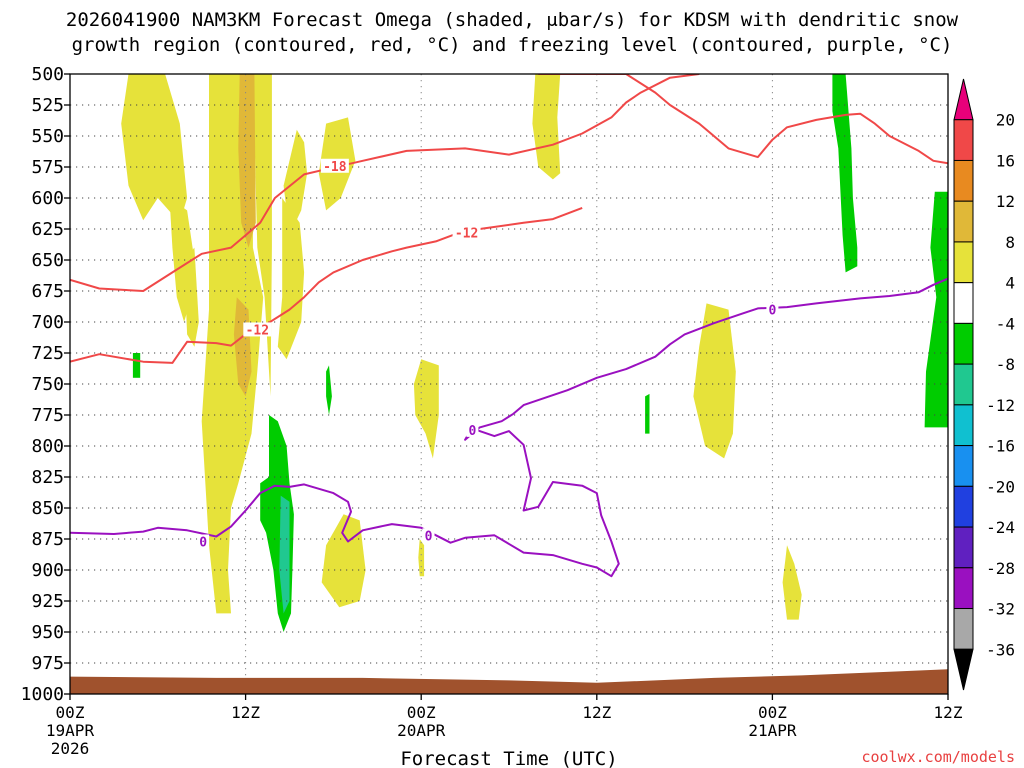  What do you see at coordinates (70, 748) in the screenshot?
I see `x-tick-year-label: 2026` at bounding box center [70, 748].